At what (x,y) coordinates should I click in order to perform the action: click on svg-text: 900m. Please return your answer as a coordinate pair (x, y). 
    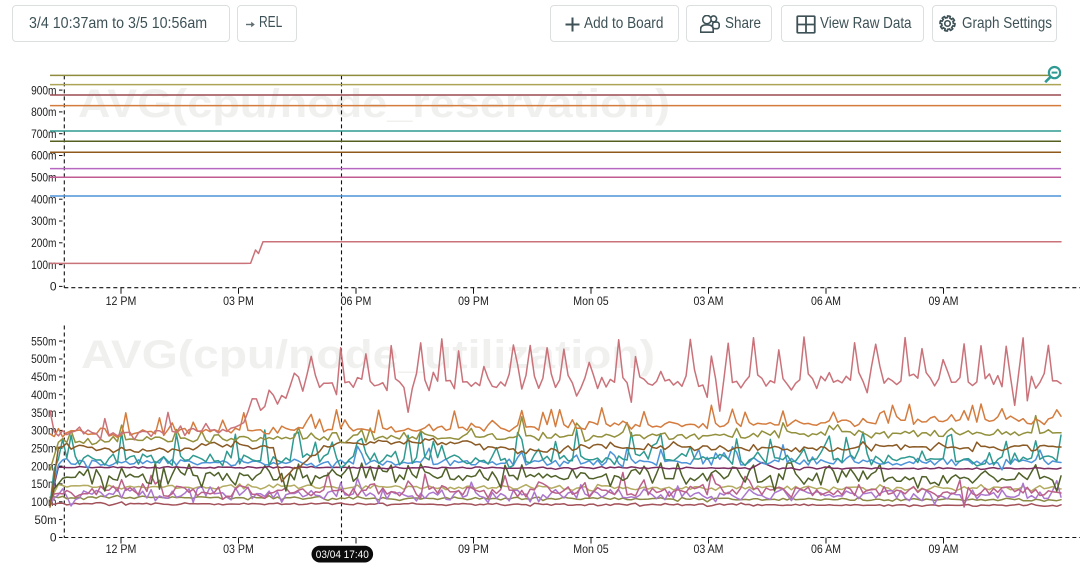
    Looking at the image, I should click on (43, 90).